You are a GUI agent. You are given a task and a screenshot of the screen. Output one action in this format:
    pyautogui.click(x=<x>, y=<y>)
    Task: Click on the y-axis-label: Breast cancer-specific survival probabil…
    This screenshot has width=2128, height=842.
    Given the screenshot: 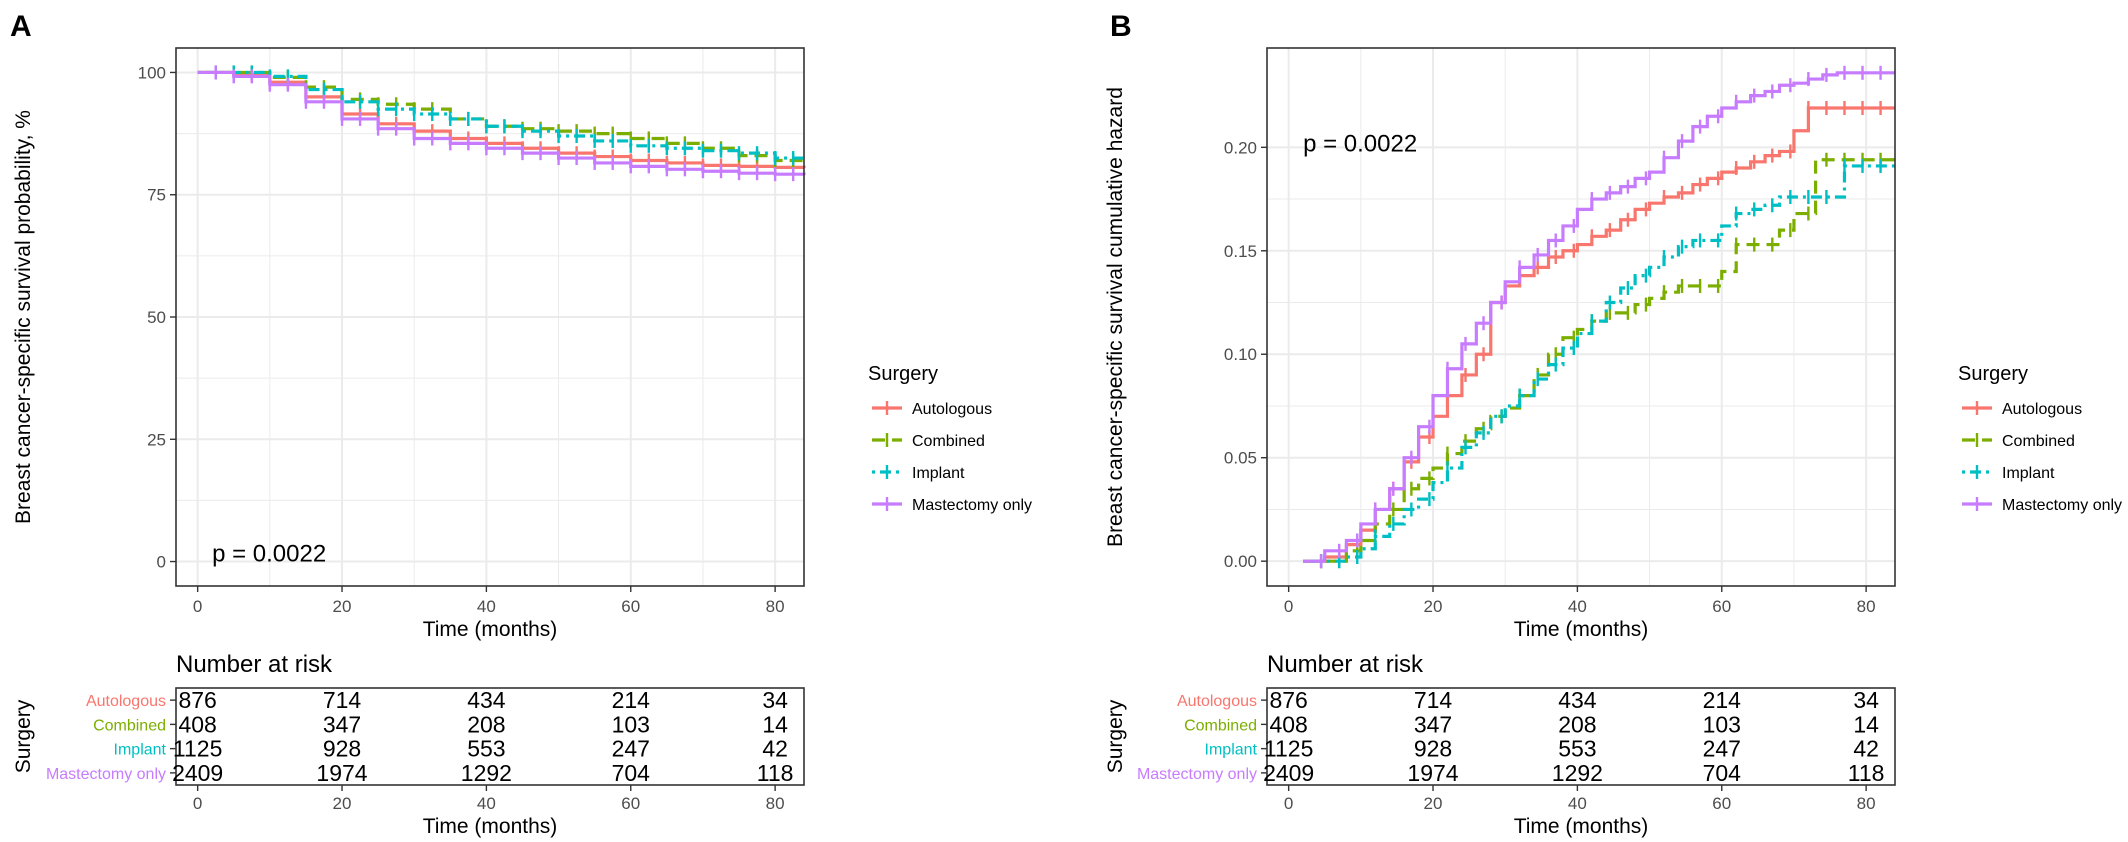 What is the action you would take?
    pyautogui.click(x=23, y=317)
    